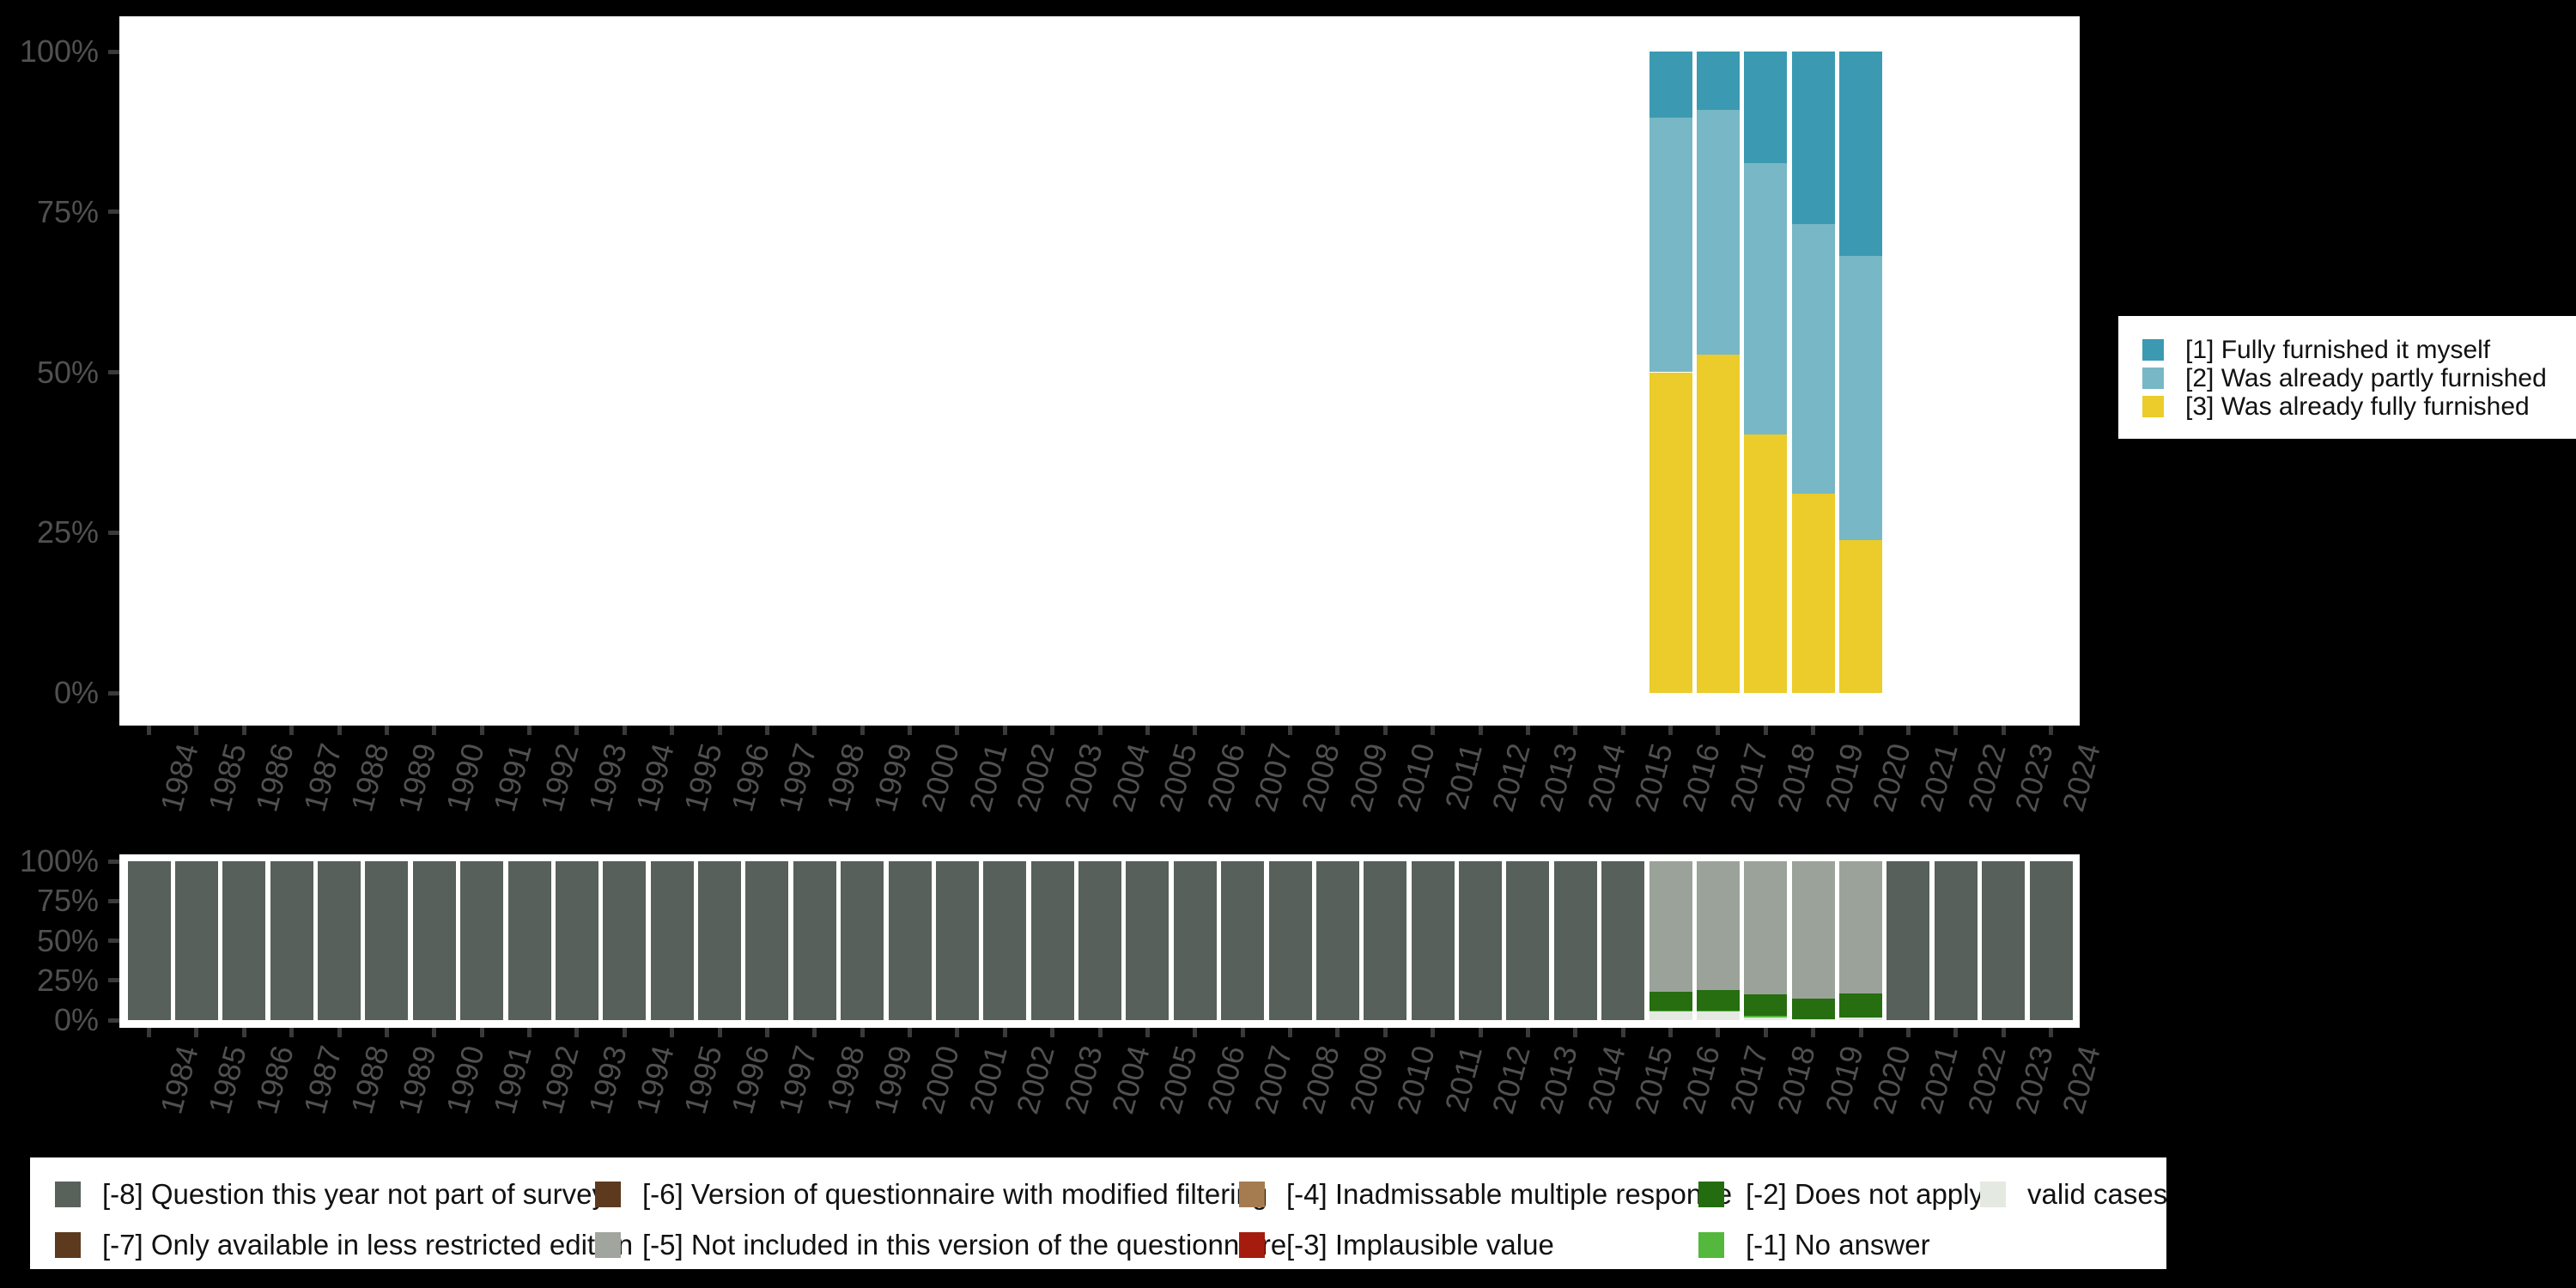  Describe the element at coordinates (797, 777) in the screenshot. I see `year-tick-label: 1997` at that location.